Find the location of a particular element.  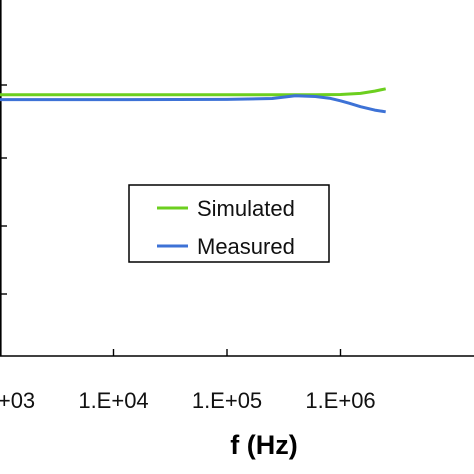

series-lines is located at coordinates (193, 100).